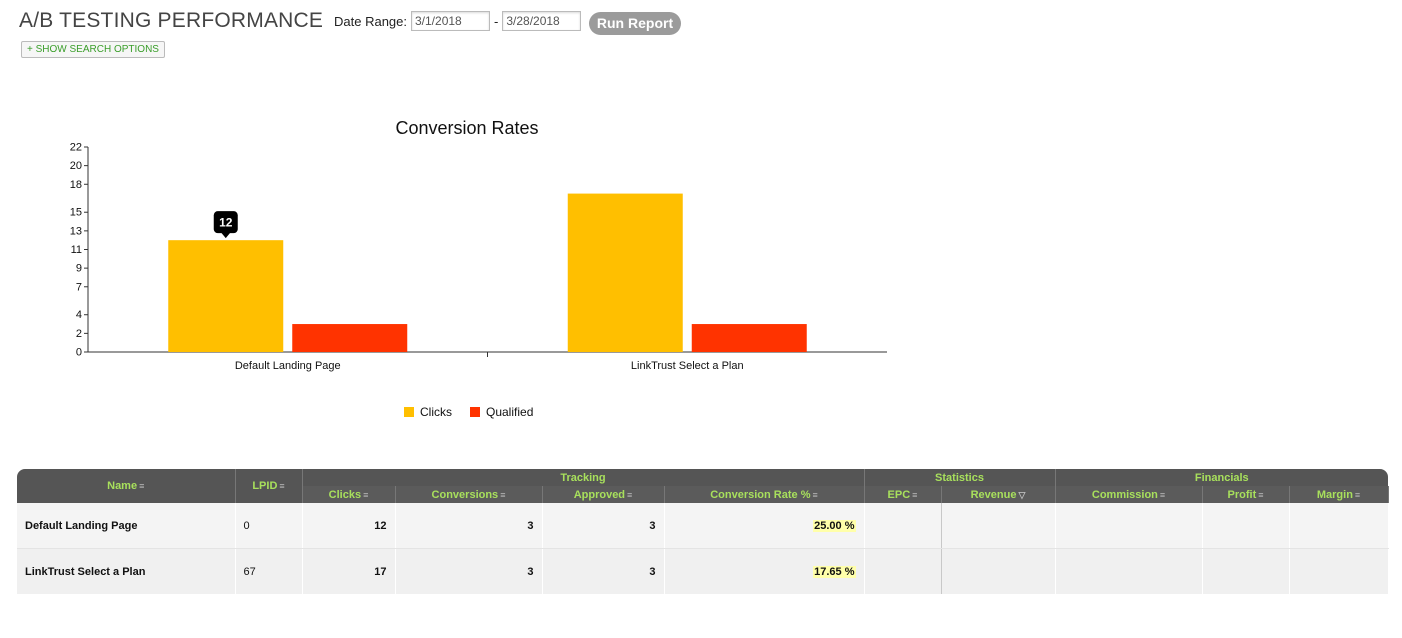 Image resolution: width=1402 pixels, height=638 pixels. I want to click on cell-conversion-rate: 17.65 %, so click(764, 571).